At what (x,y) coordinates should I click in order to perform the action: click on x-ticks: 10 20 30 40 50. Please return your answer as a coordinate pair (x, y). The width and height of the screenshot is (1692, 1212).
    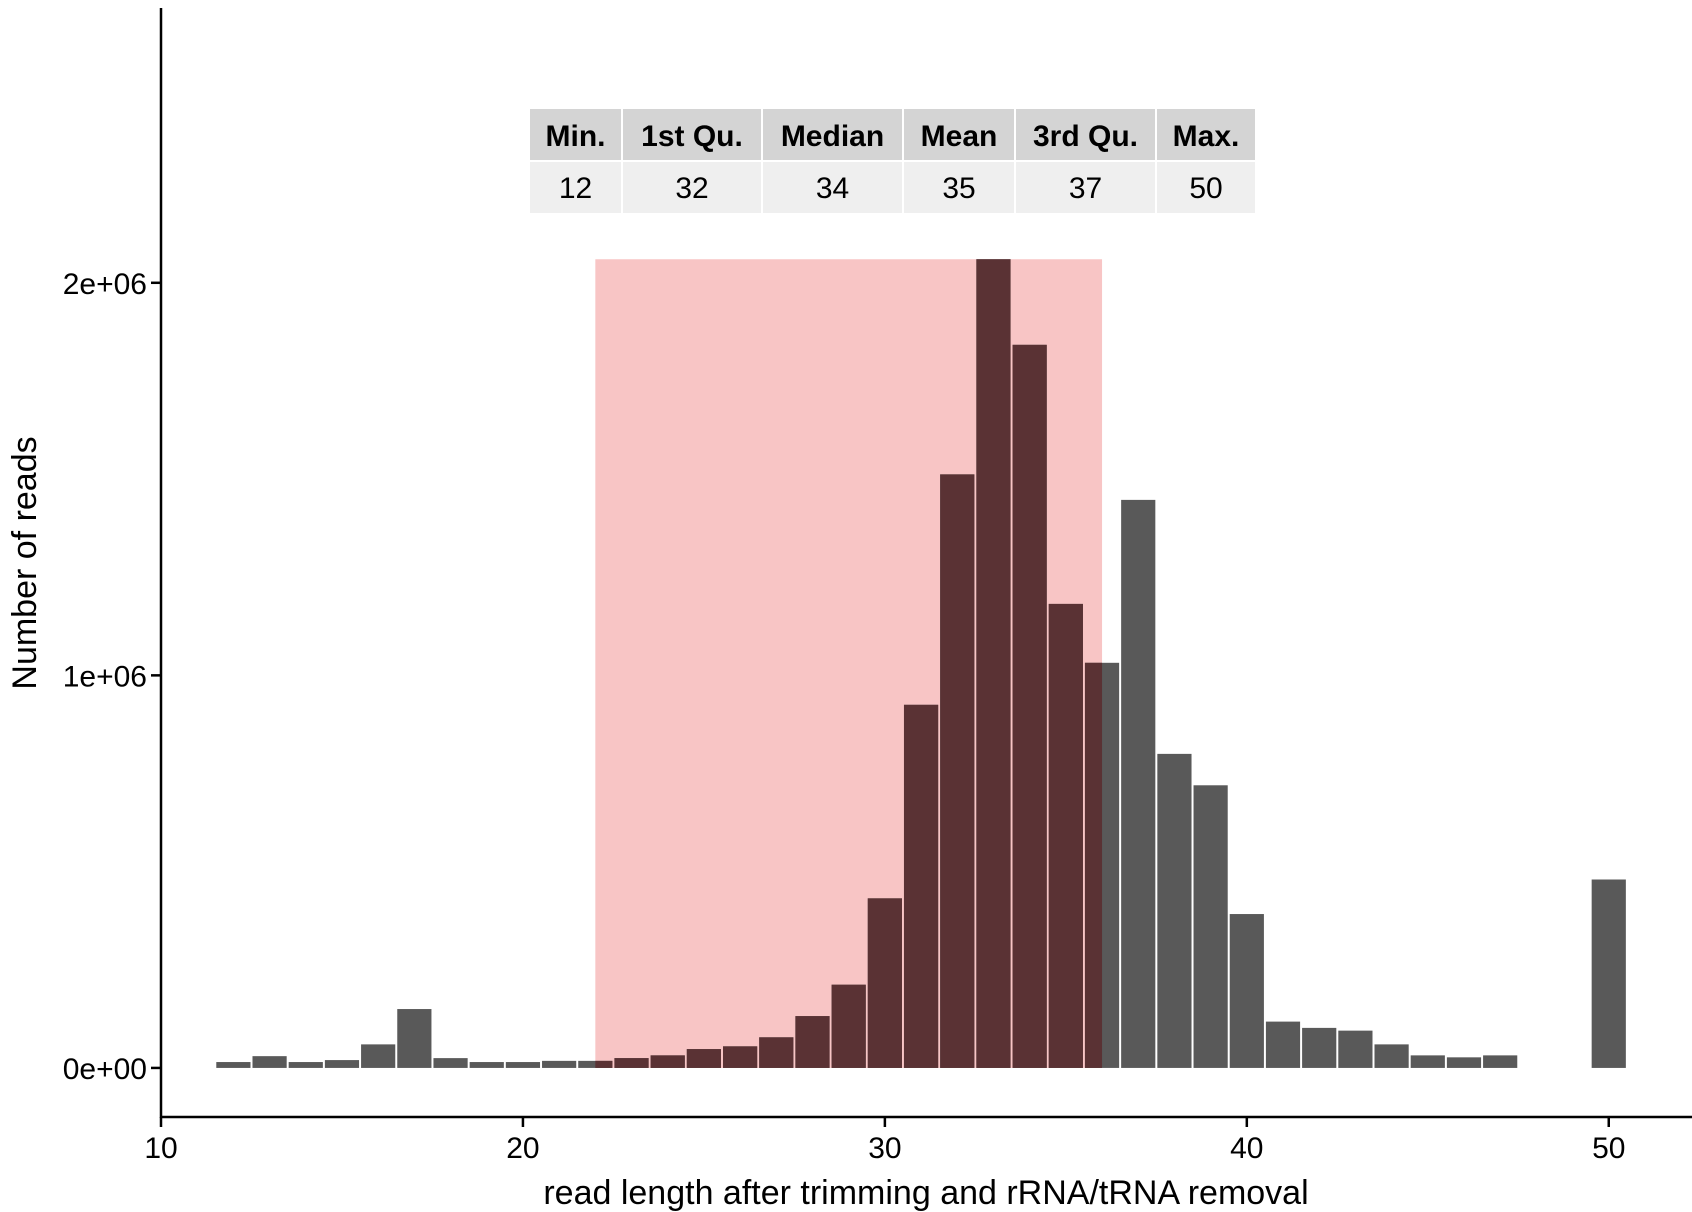
    Looking at the image, I should click on (884, 1141).